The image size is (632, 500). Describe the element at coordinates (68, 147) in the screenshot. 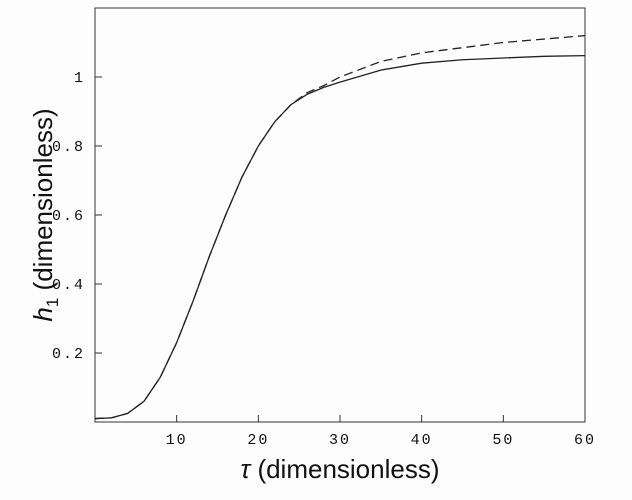

I see `y-tick-label: 0.8` at that location.